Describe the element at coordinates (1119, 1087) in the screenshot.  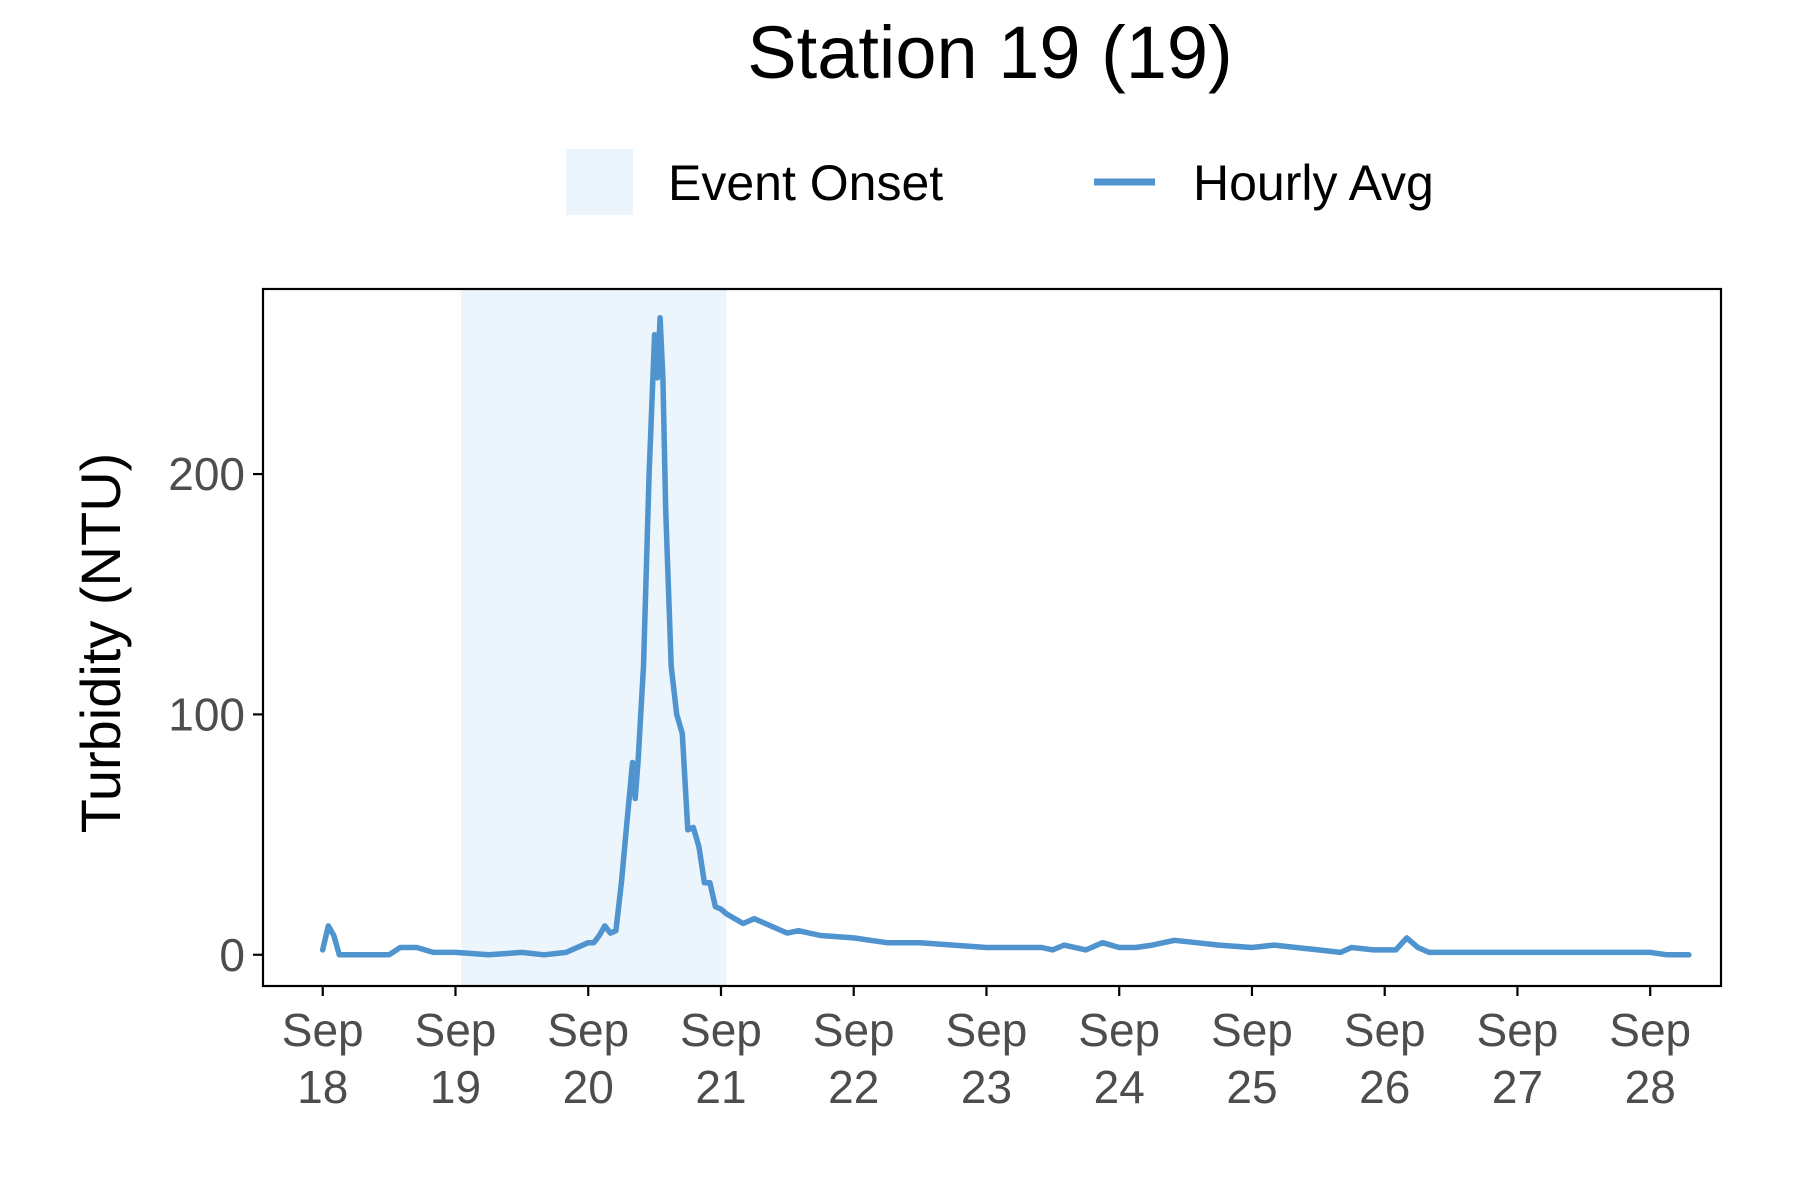
I see `x-tick-label-day: 24` at that location.